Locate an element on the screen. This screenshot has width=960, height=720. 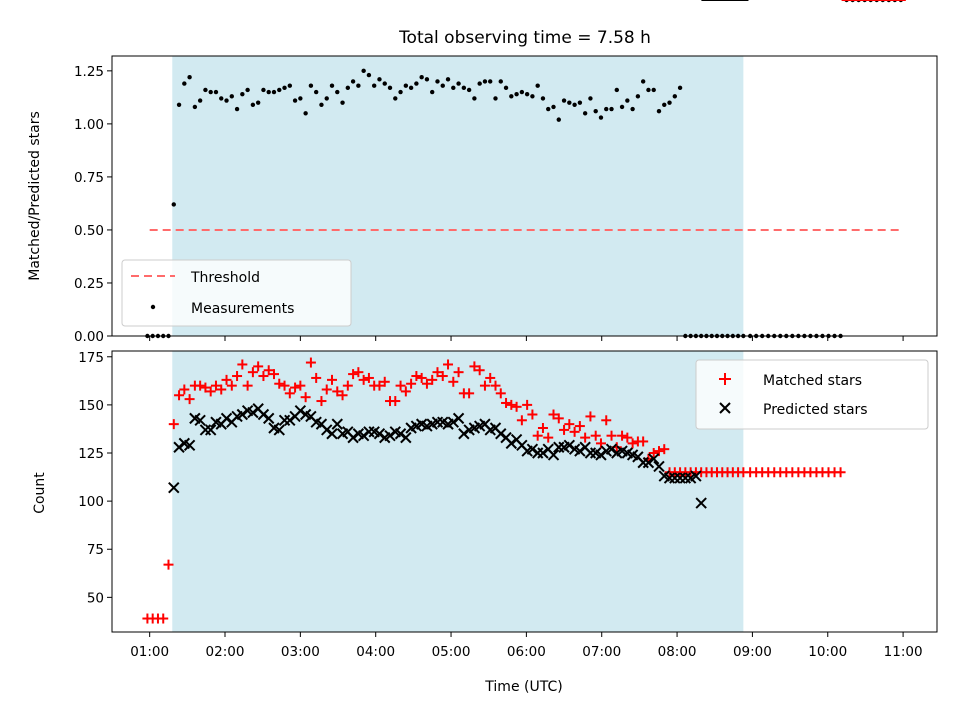
legend-predicted-label: Predicted stars is located at coordinates (815, 410).